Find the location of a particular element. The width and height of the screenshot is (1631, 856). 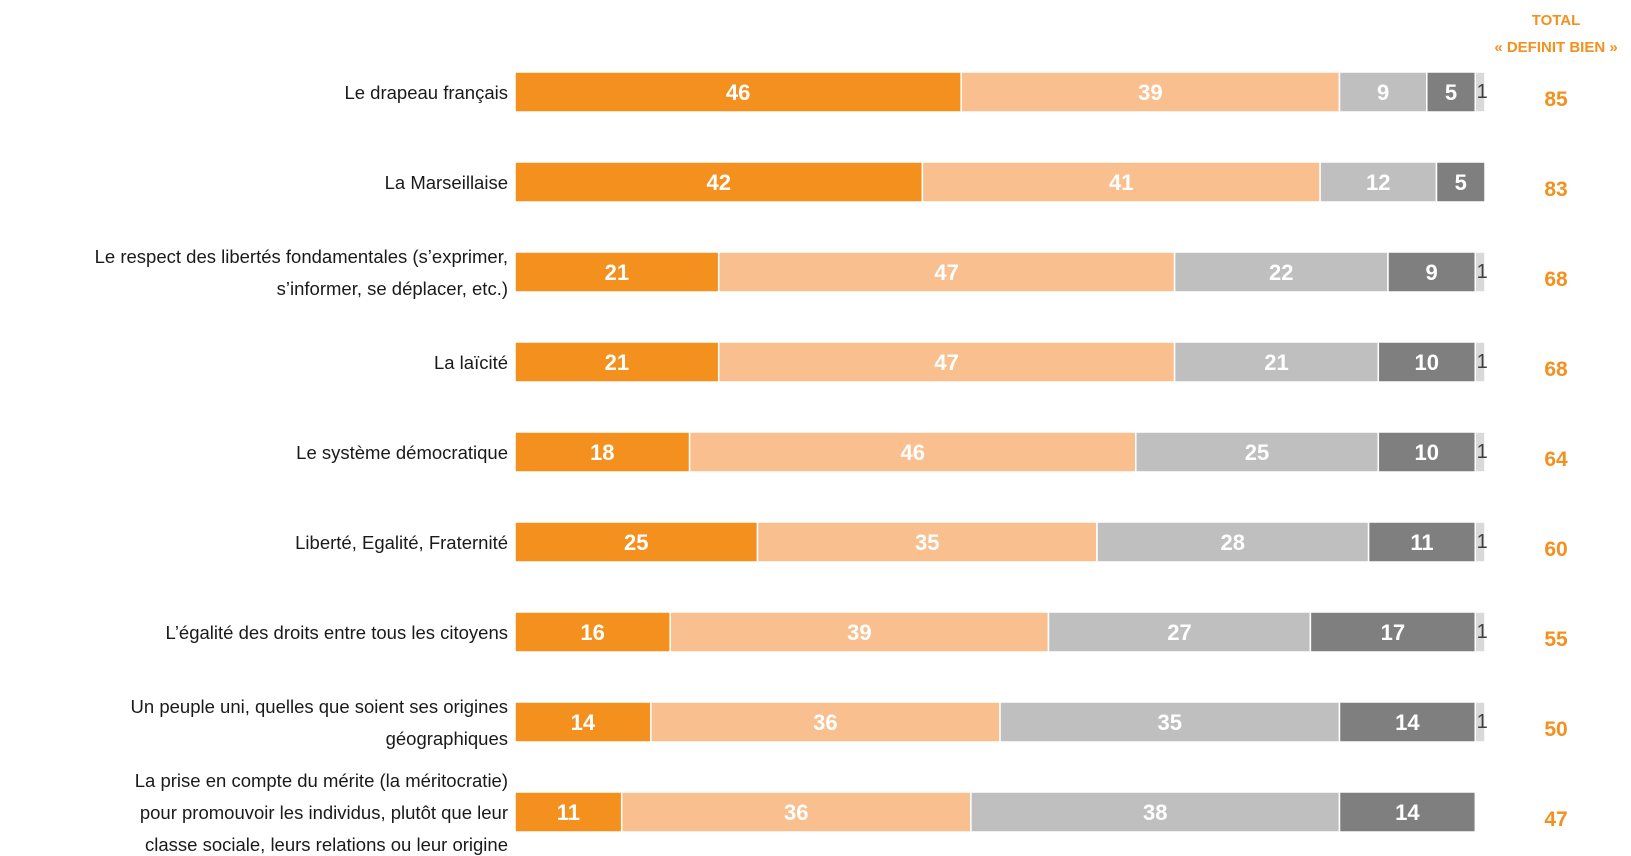

segment-value-label: 42 is located at coordinates (718, 182).